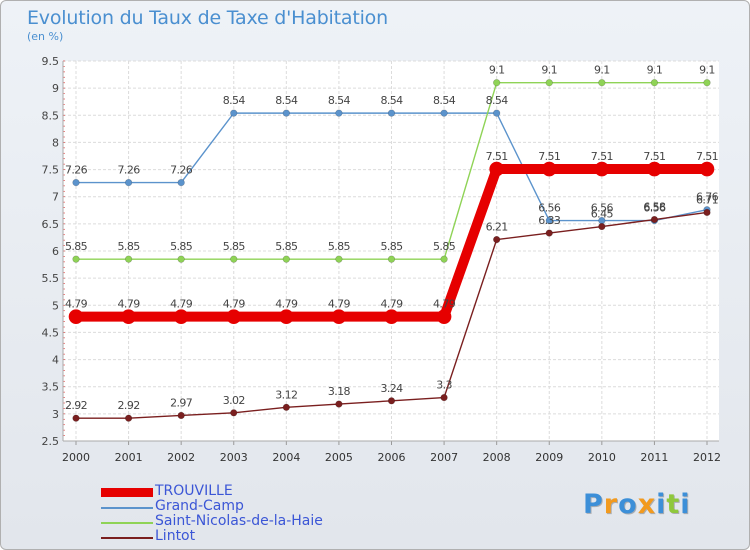 This screenshot has height=550, width=750. Describe the element at coordinates (339, 391) in the screenshot. I see `data-label: 3.18` at that location.